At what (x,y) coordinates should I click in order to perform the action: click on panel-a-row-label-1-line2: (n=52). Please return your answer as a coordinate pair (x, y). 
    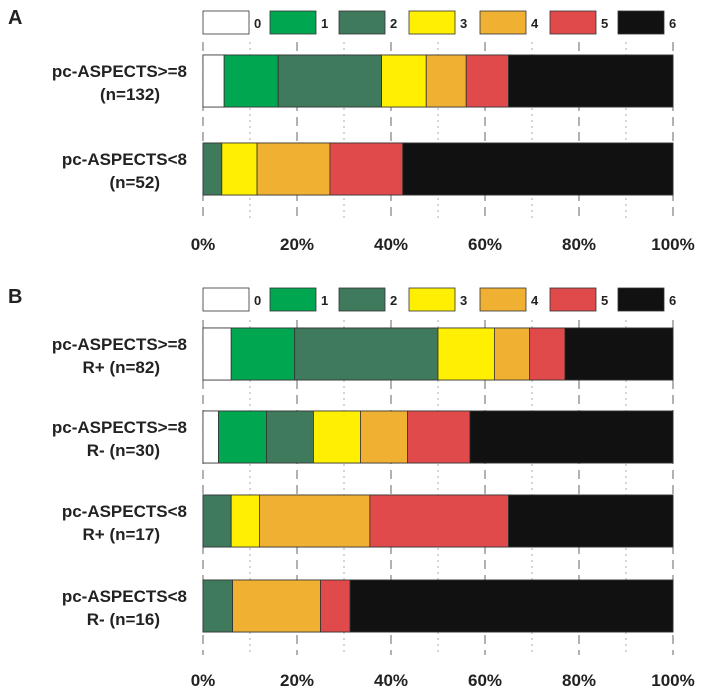
    Looking at the image, I should click on (134, 182).